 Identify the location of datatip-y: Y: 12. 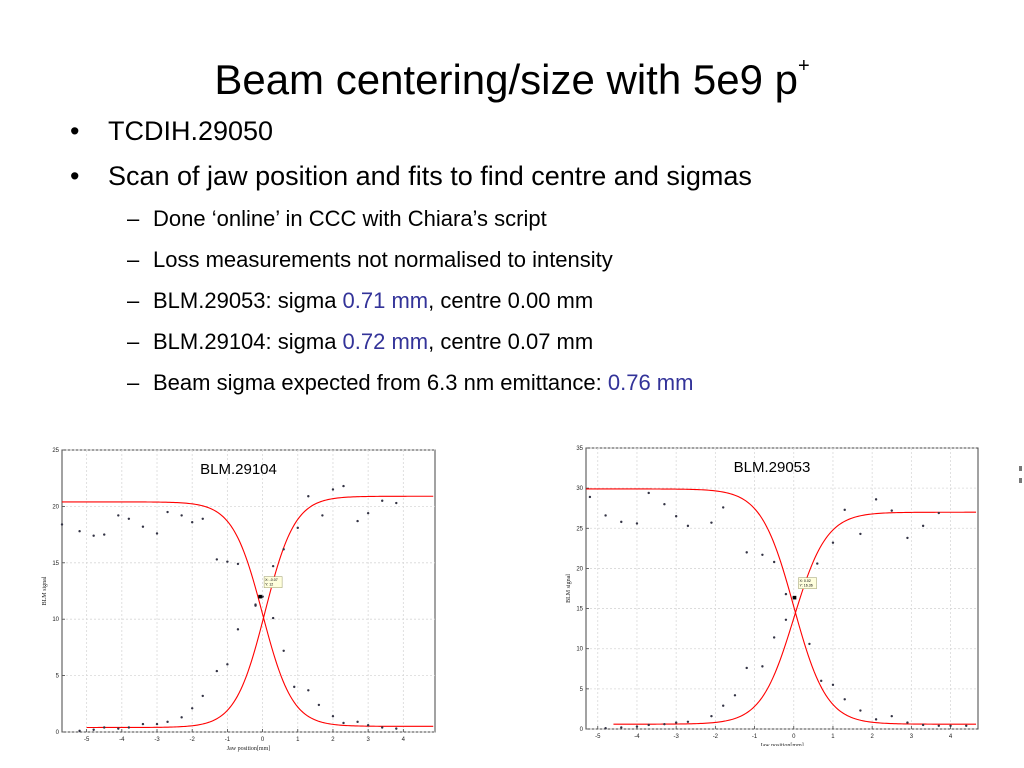
(269, 585).